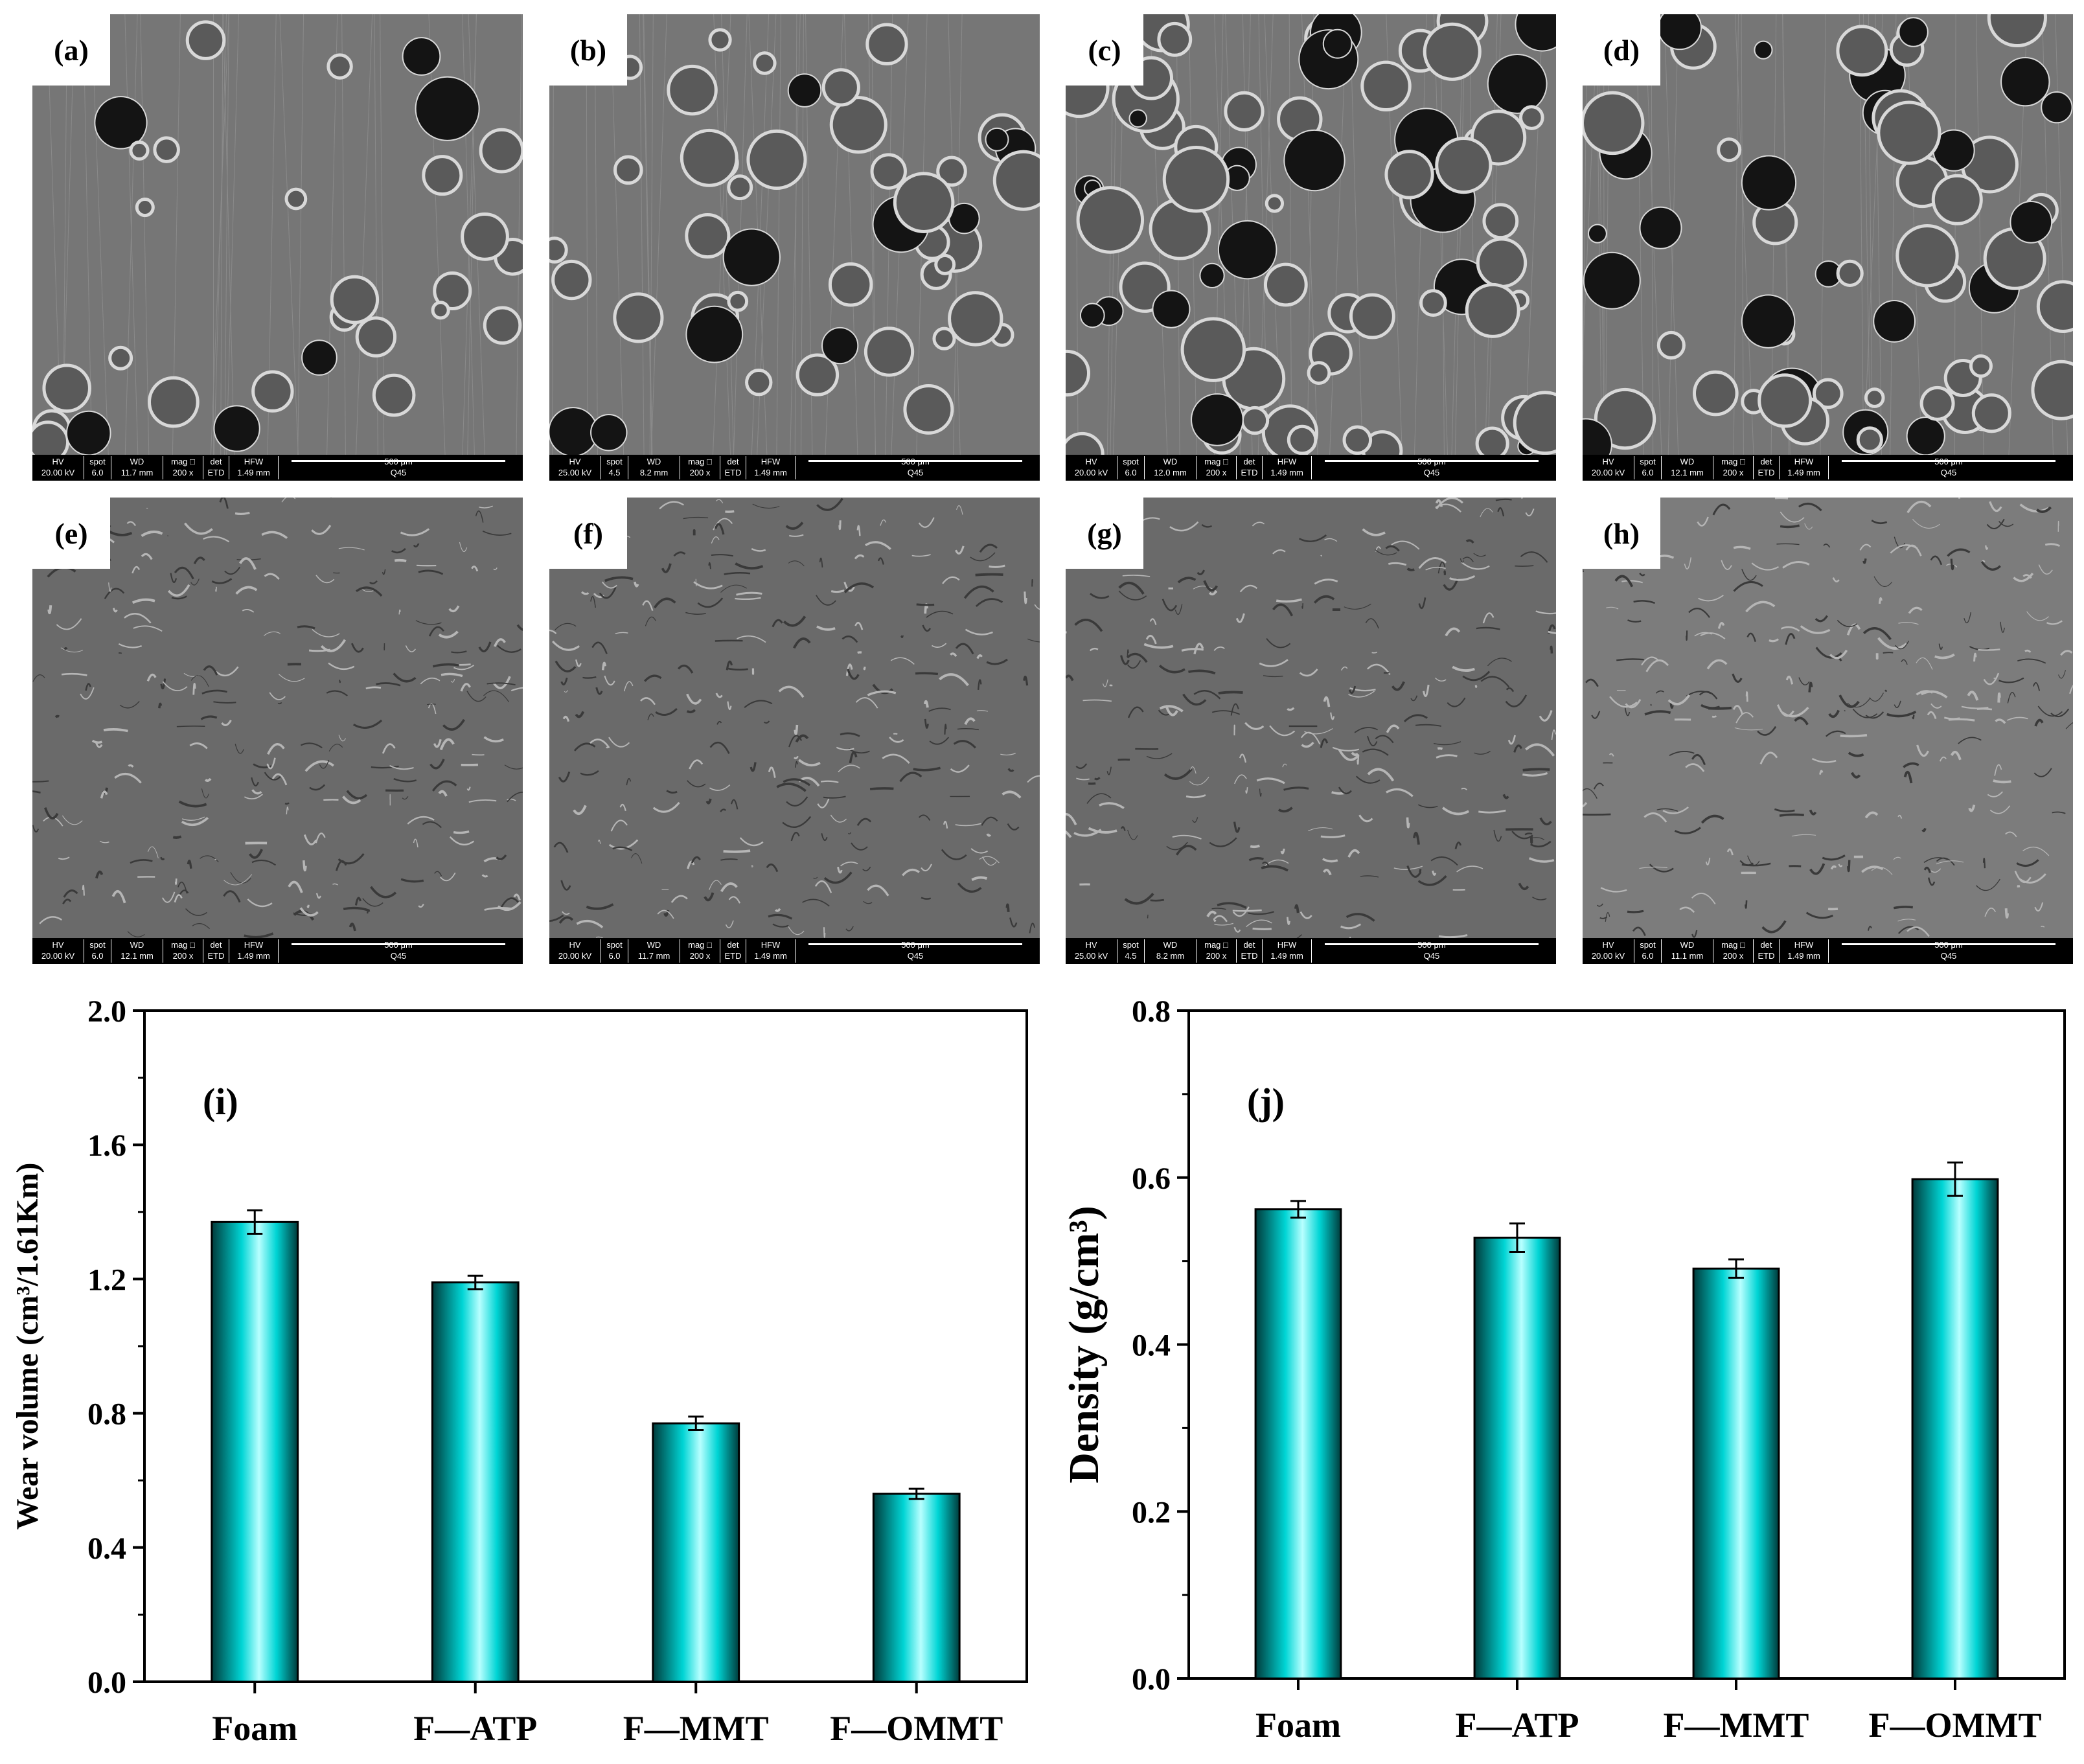 The image size is (2084, 1764). I want to click on sem-info-cell: WD 12.0 mm, so click(1171, 467).